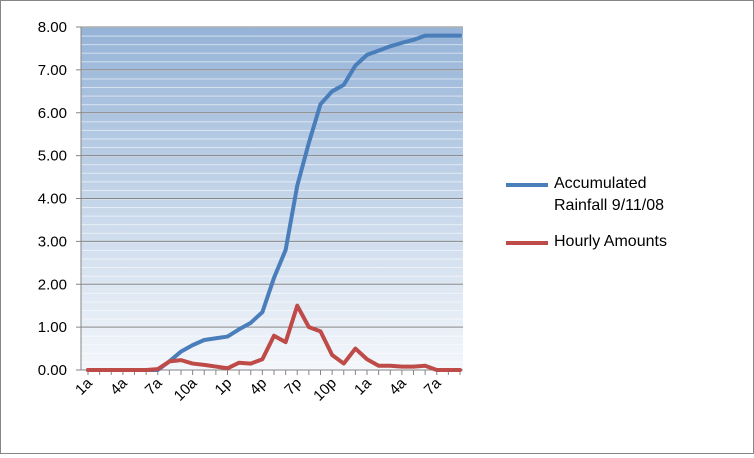 This screenshot has width=754, height=458. I want to click on y-tick-label: 7.00, so click(52, 70).